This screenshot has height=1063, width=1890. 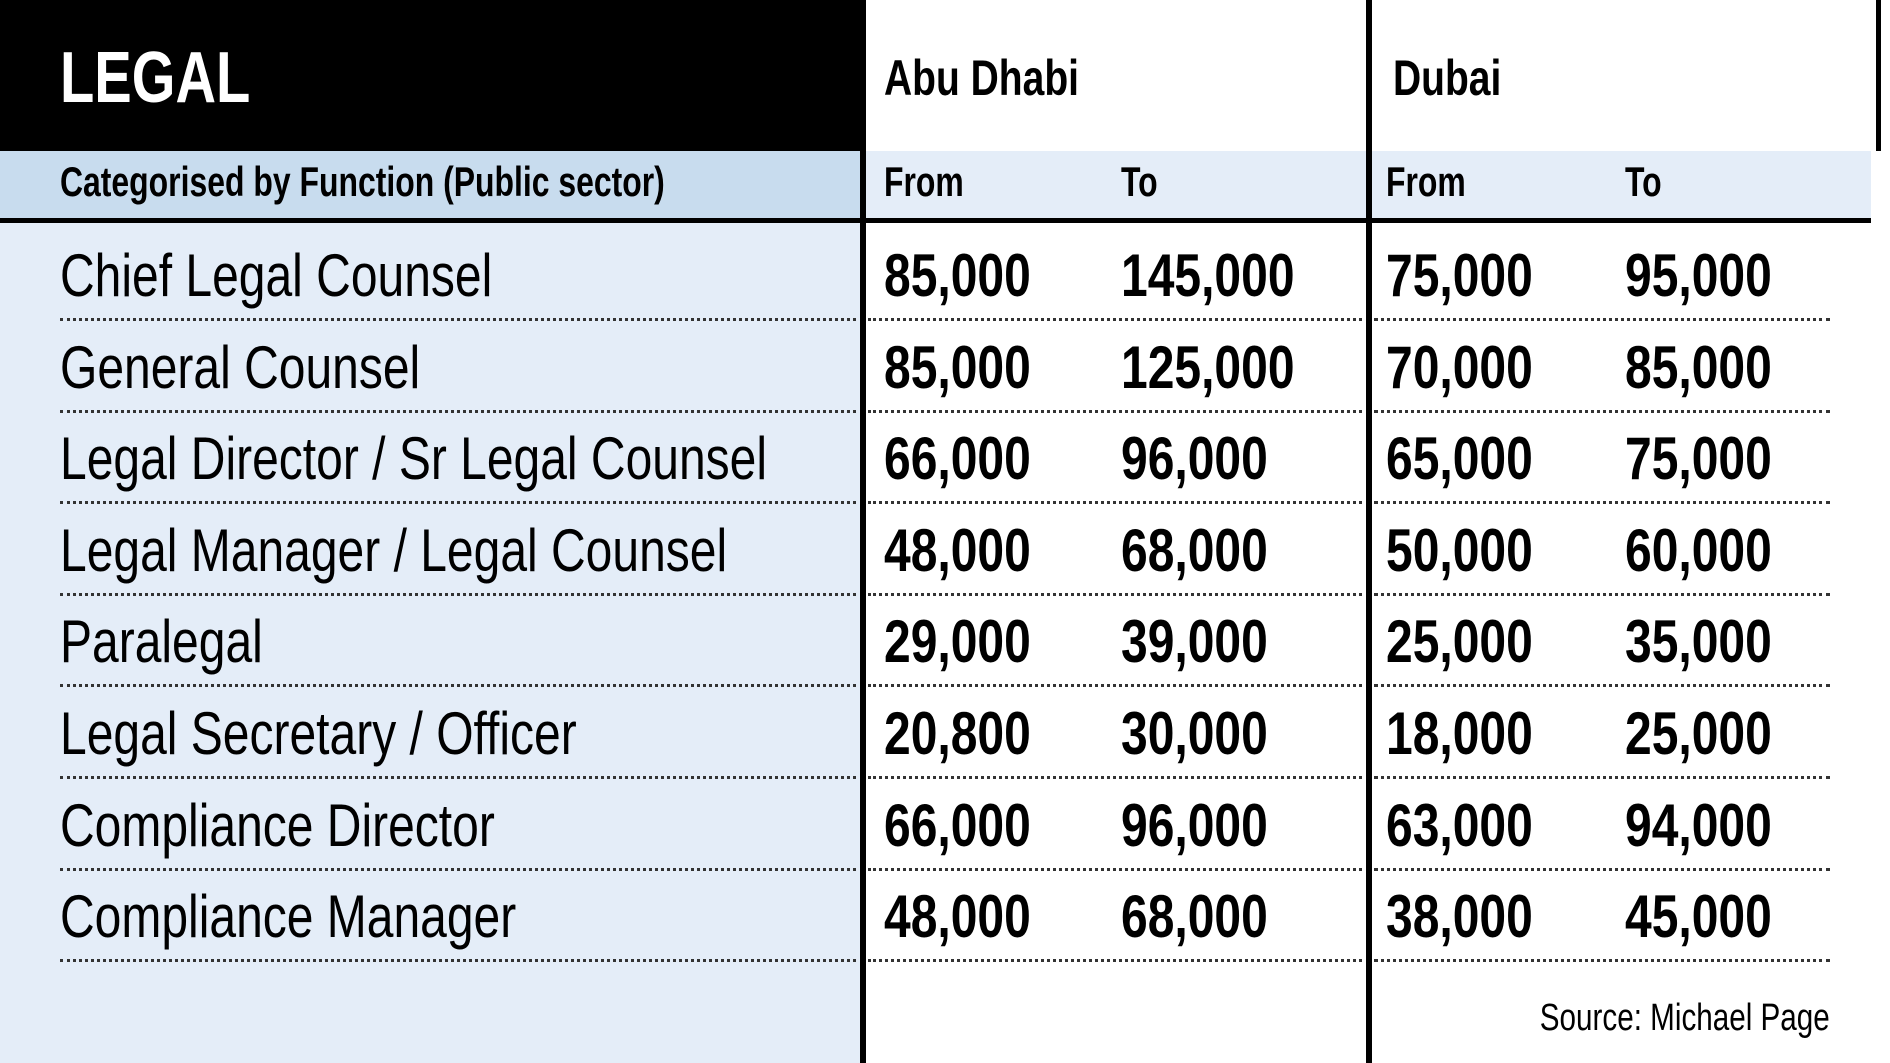 I want to click on row-label: Legal Director / Sr Legal Counsel, so click(x=414, y=459).